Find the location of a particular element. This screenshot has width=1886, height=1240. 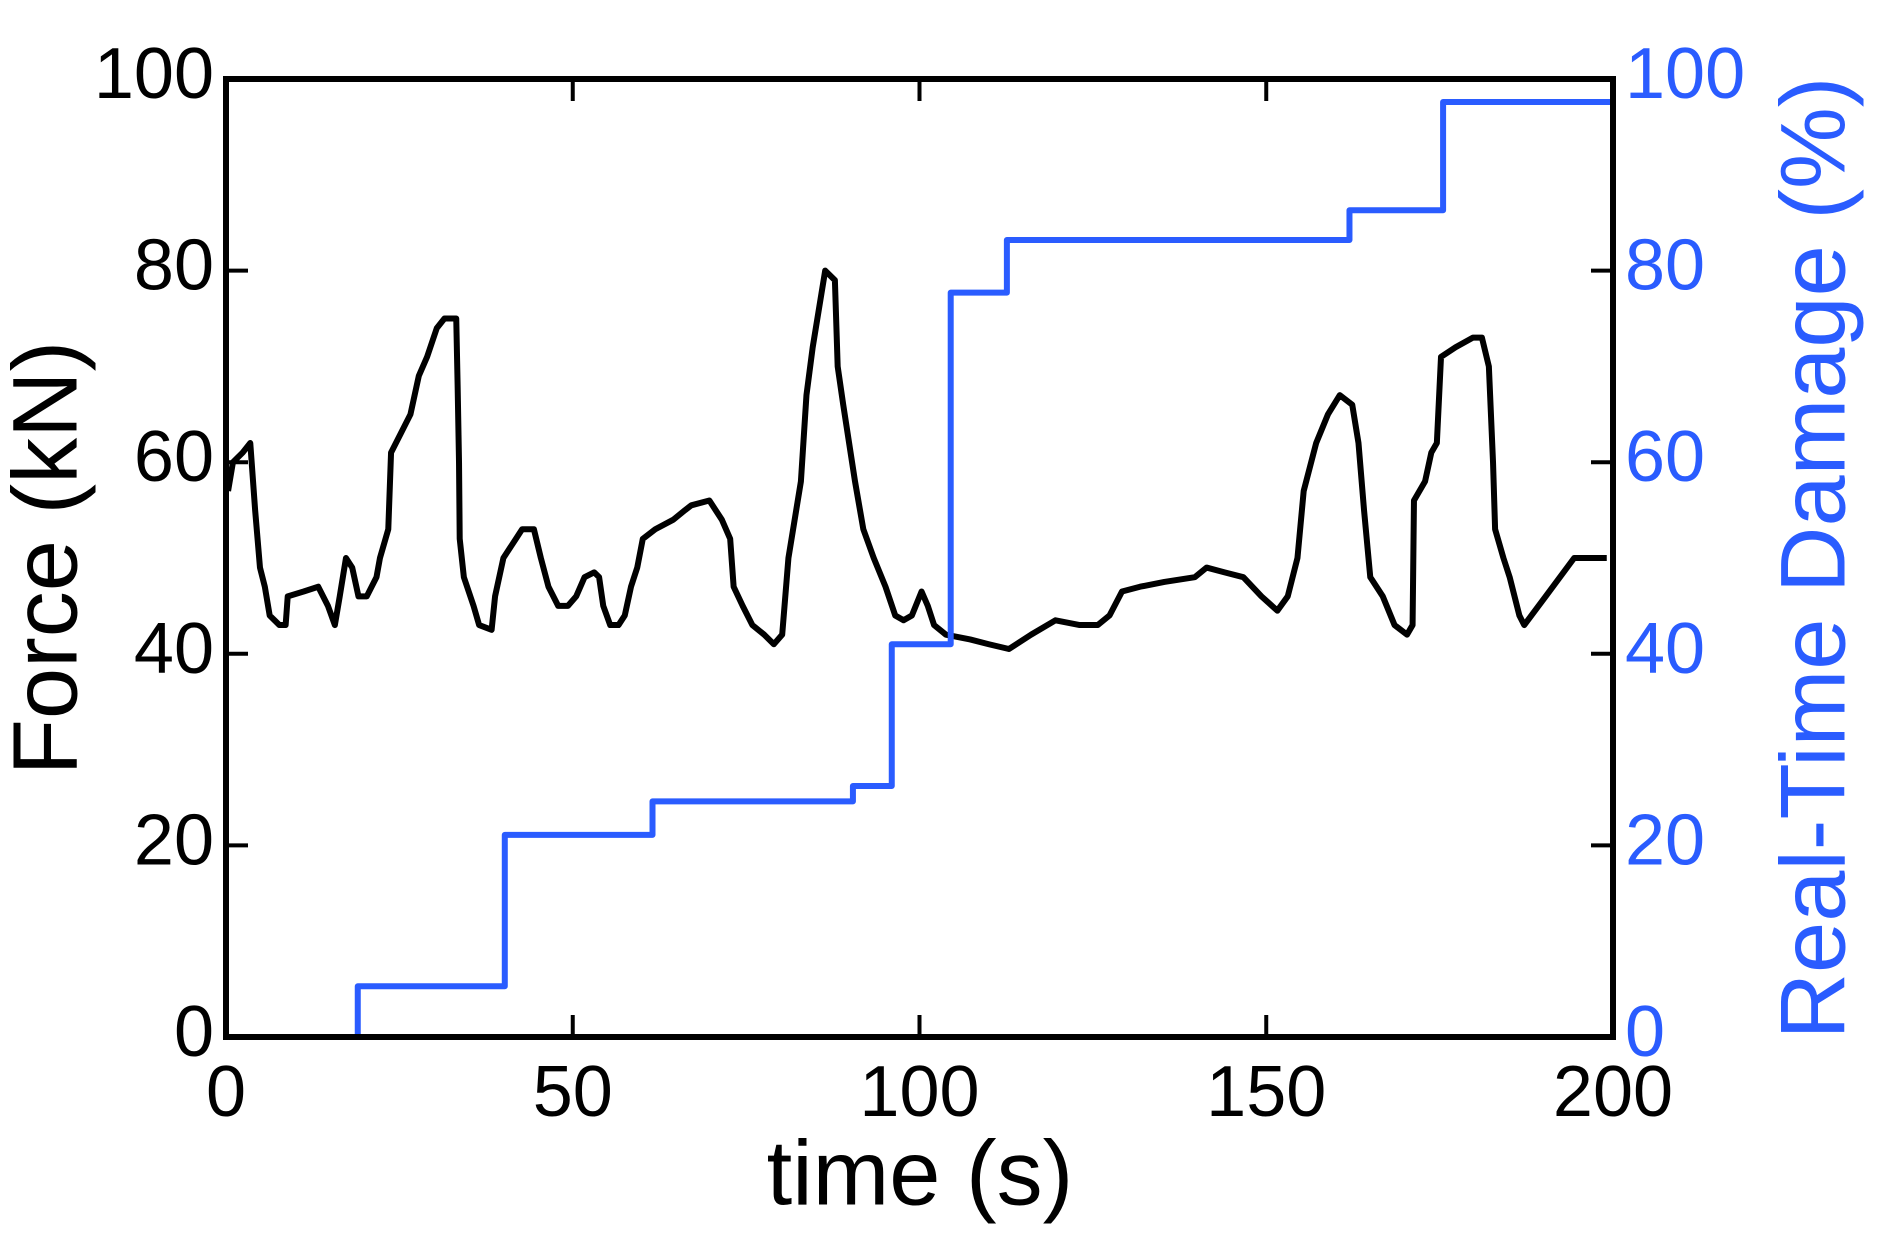

y-axis-label: Force (kN) is located at coordinates (48, 558).